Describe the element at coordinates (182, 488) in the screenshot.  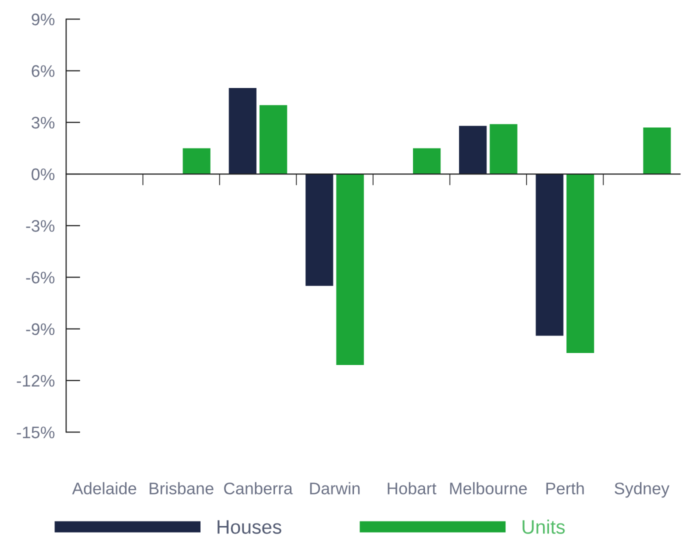
I see `x-tick-label: Brisbane` at that location.